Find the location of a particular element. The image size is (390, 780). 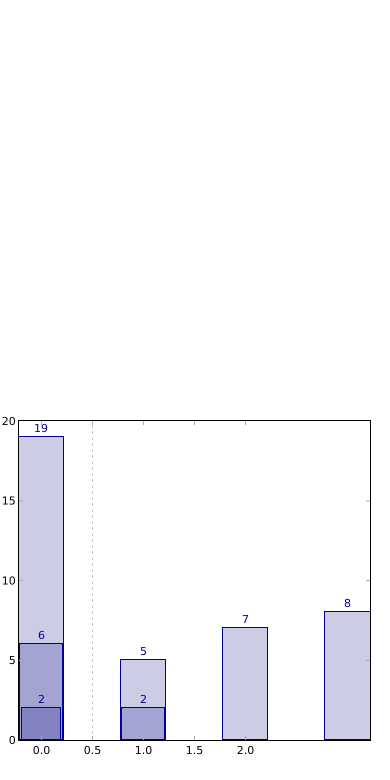

x-tick-label: 1.0 is located at coordinates (143, 751).